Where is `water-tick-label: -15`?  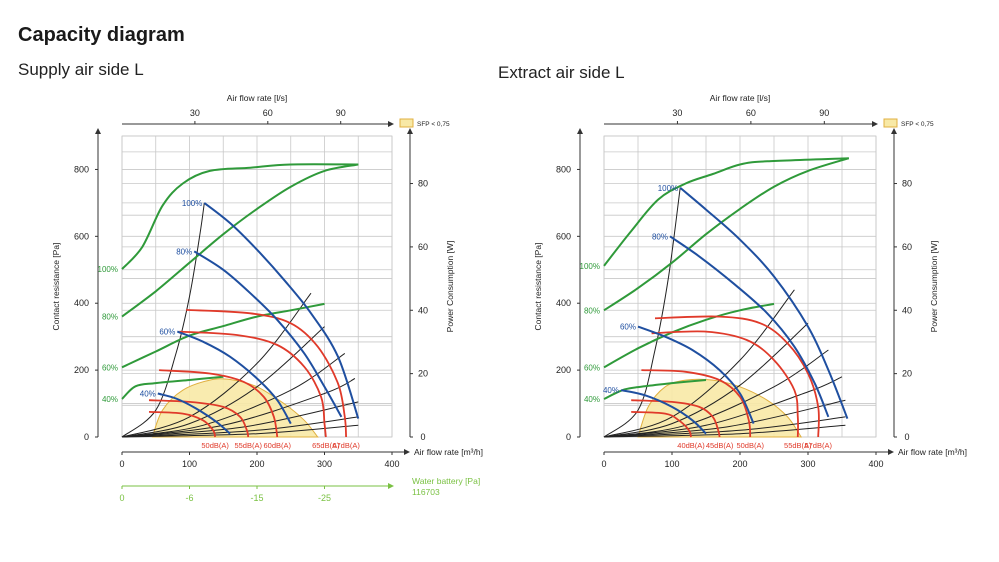
water-tick-label: -15 is located at coordinates (256, 498).